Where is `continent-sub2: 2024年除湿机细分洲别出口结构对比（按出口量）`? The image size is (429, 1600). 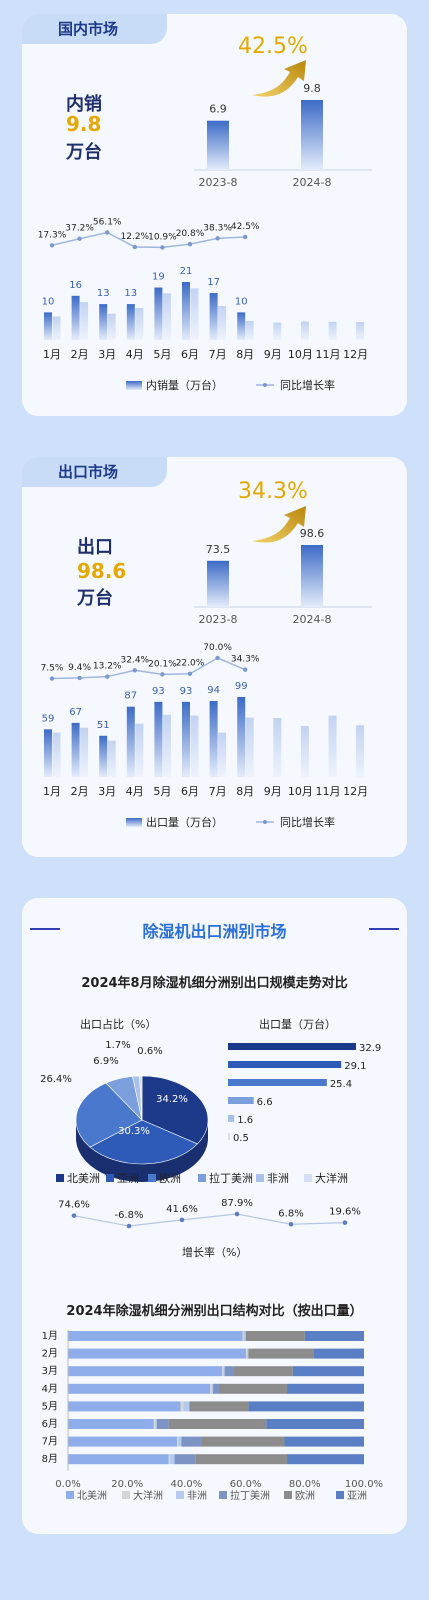
continent-sub2: 2024年除湿机细分洲别出口结构对比（按出口量） is located at coordinates (214, 1311).